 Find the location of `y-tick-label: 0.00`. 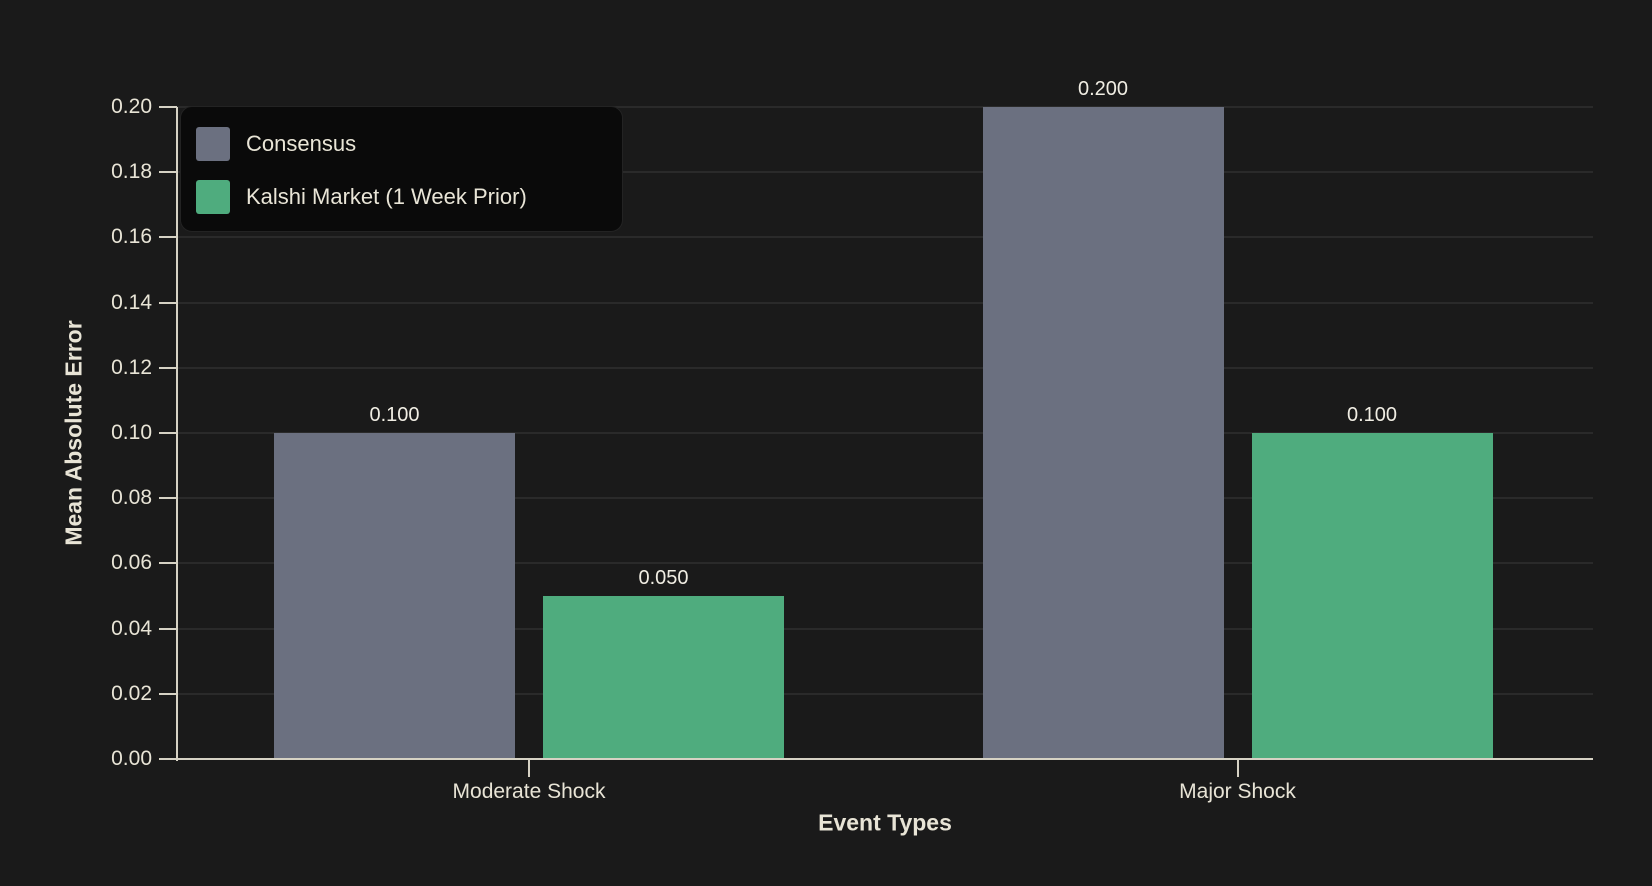

y-tick-label: 0.00 is located at coordinates (131, 758).